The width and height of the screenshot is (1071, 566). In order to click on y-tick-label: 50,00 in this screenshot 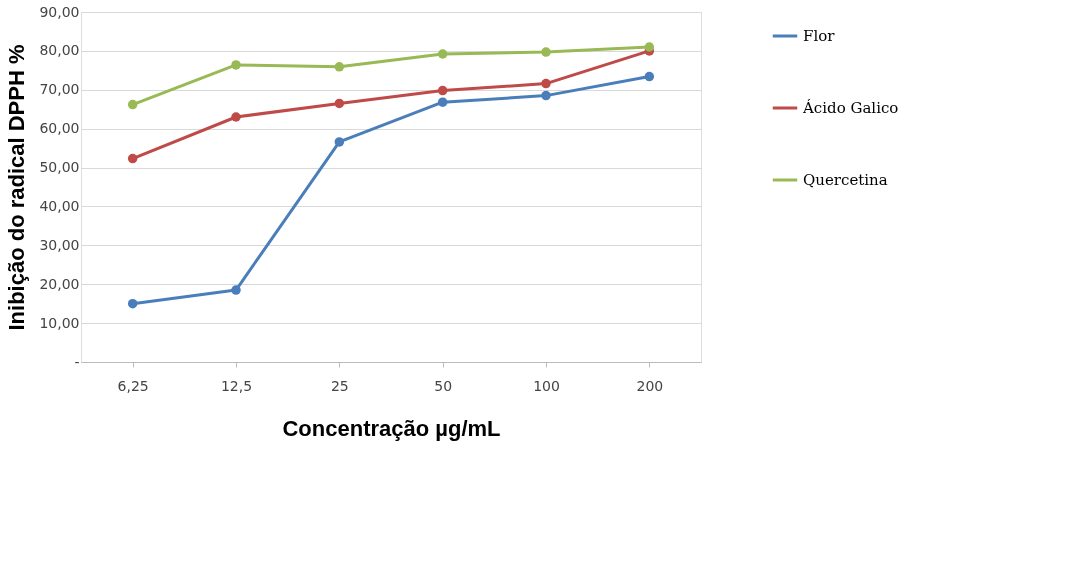, I will do `click(59, 167)`.